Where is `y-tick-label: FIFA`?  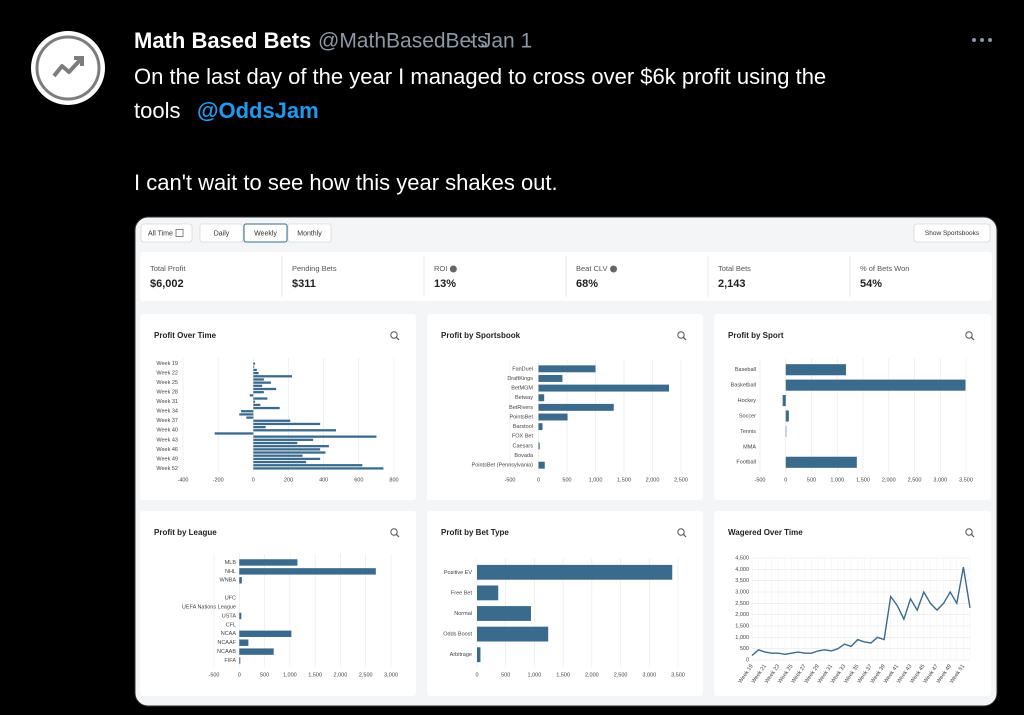
y-tick-label: FIFA is located at coordinates (230, 661).